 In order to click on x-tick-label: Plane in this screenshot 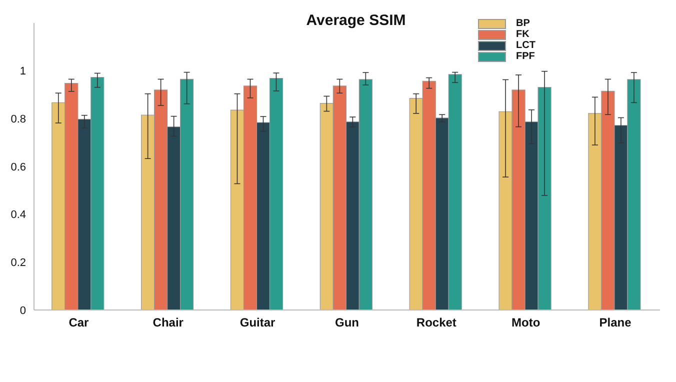, I will do `click(615, 323)`.